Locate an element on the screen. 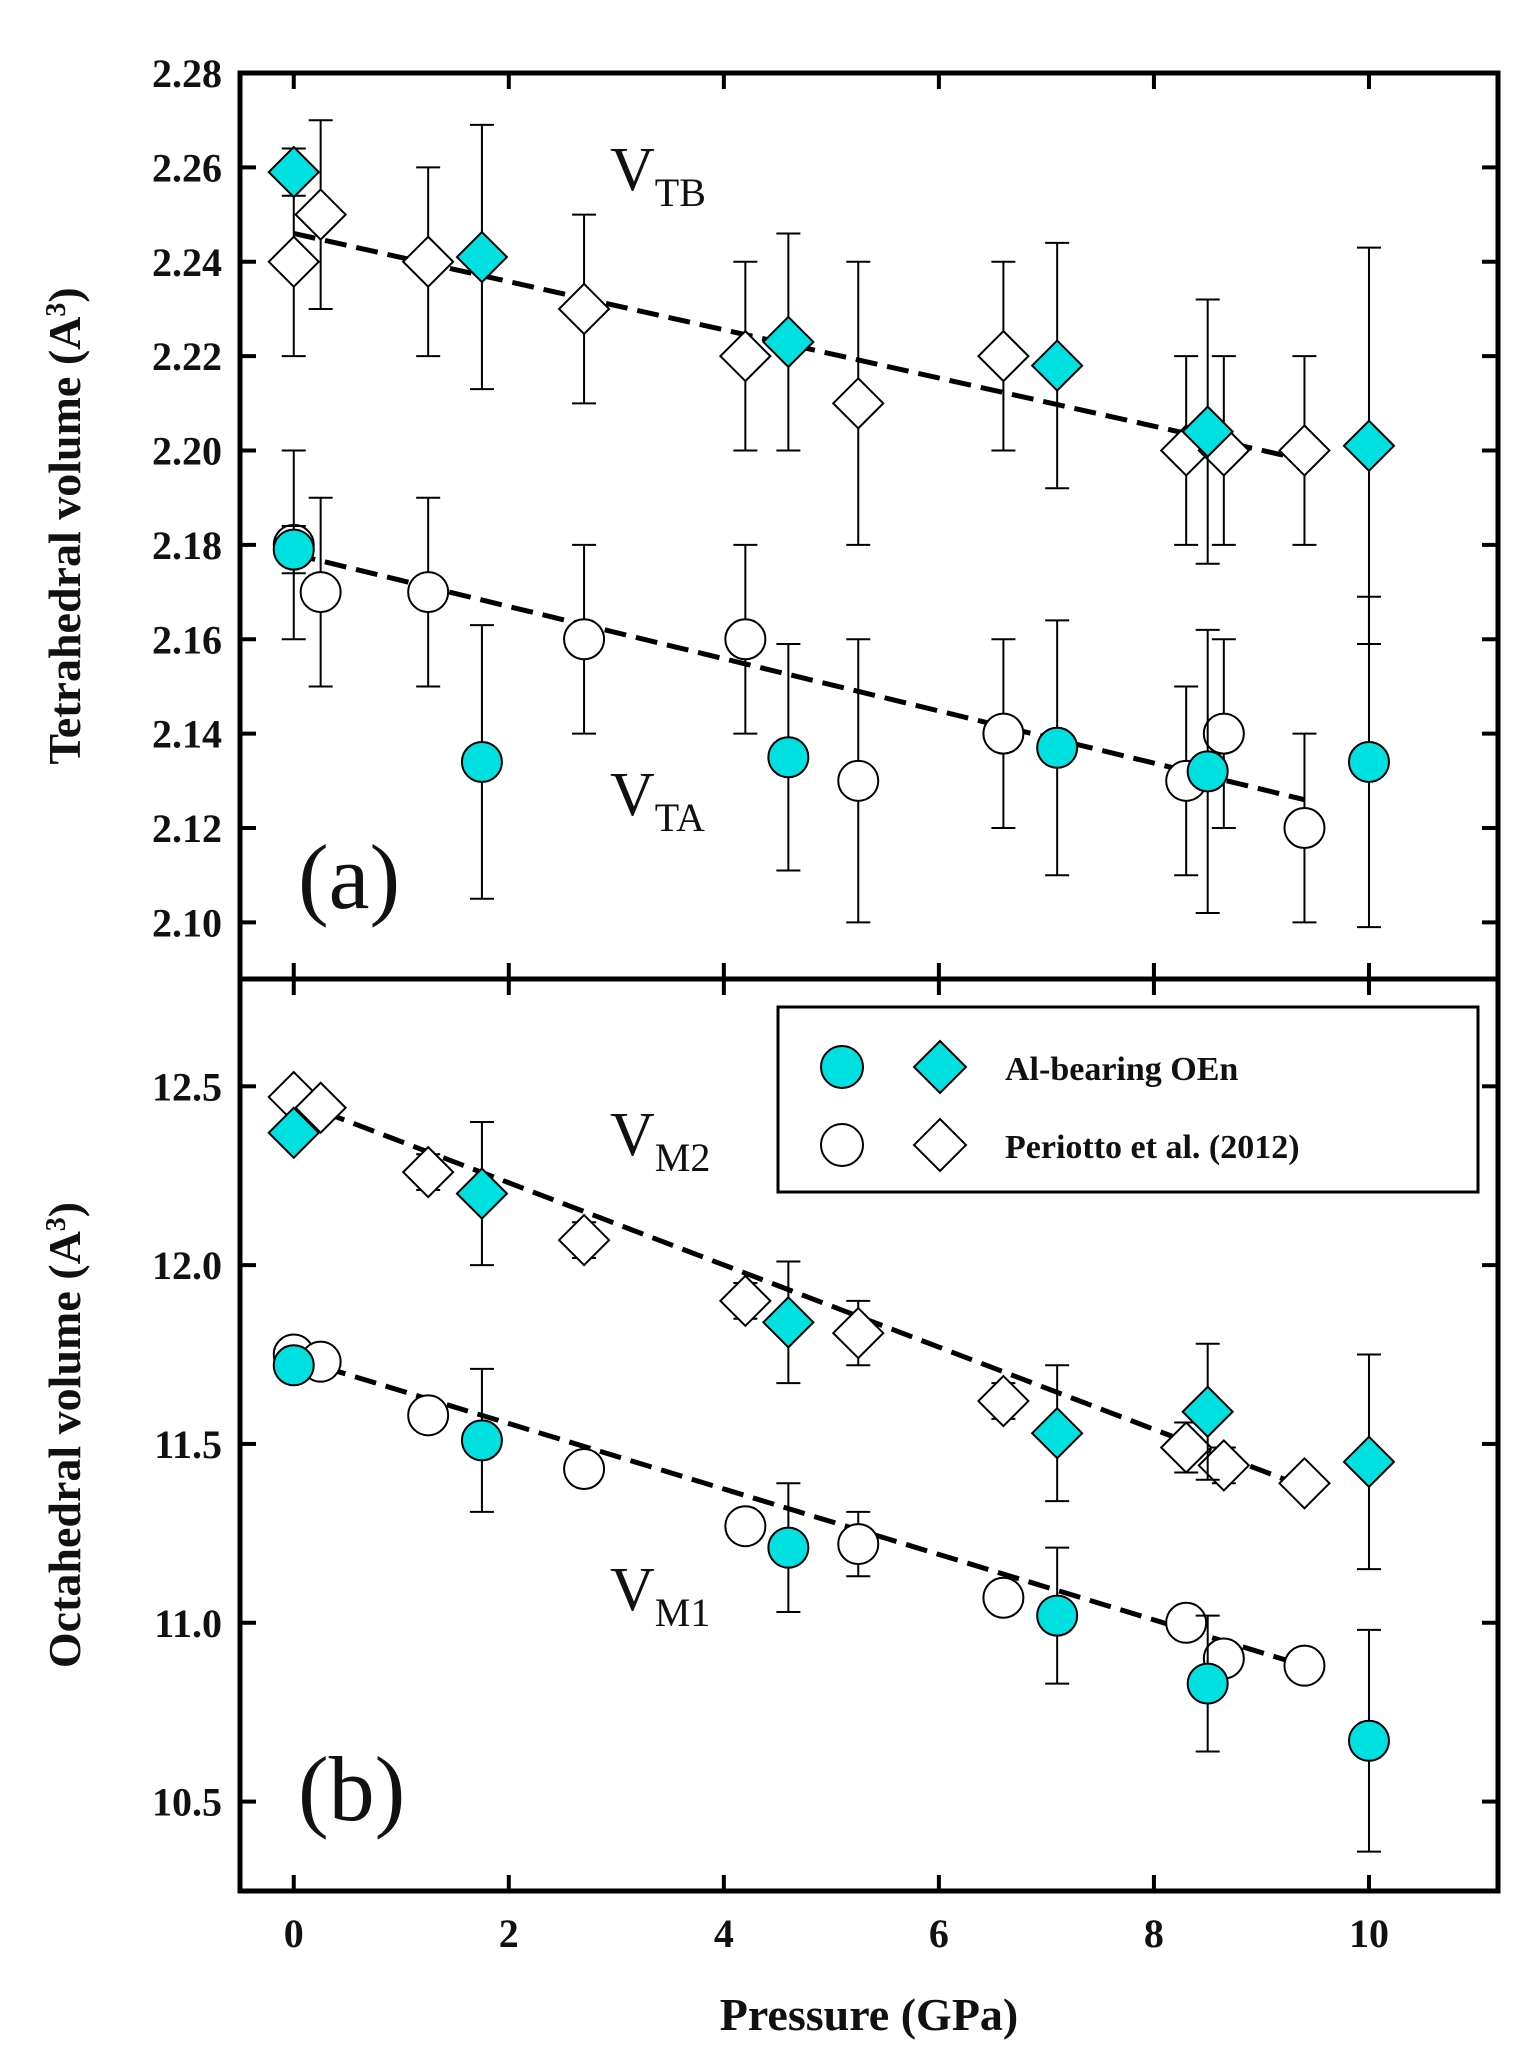  legend-label-periotto: Periotto et al. (2012) is located at coordinates (1152, 1147).